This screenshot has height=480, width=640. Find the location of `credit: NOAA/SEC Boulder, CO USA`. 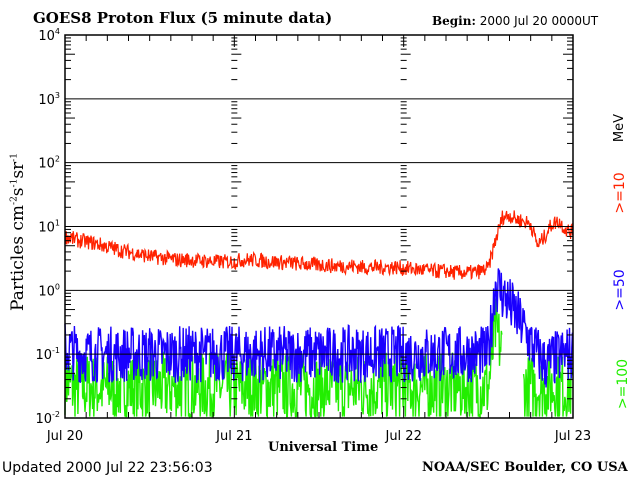

credit: NOAA/SEC Boulder, CO USA is located at coordinates (525, 467).